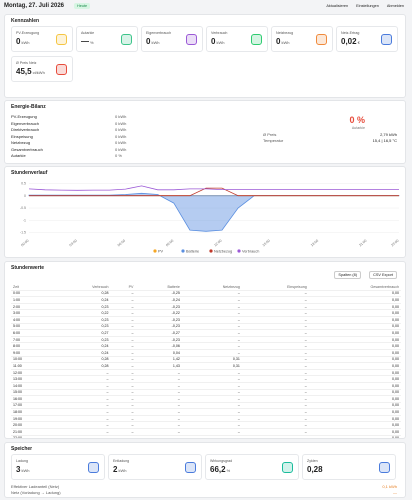 This screenshot has height=500, width=412. I want to click on table-cell: -0,27, so click(158, 333).